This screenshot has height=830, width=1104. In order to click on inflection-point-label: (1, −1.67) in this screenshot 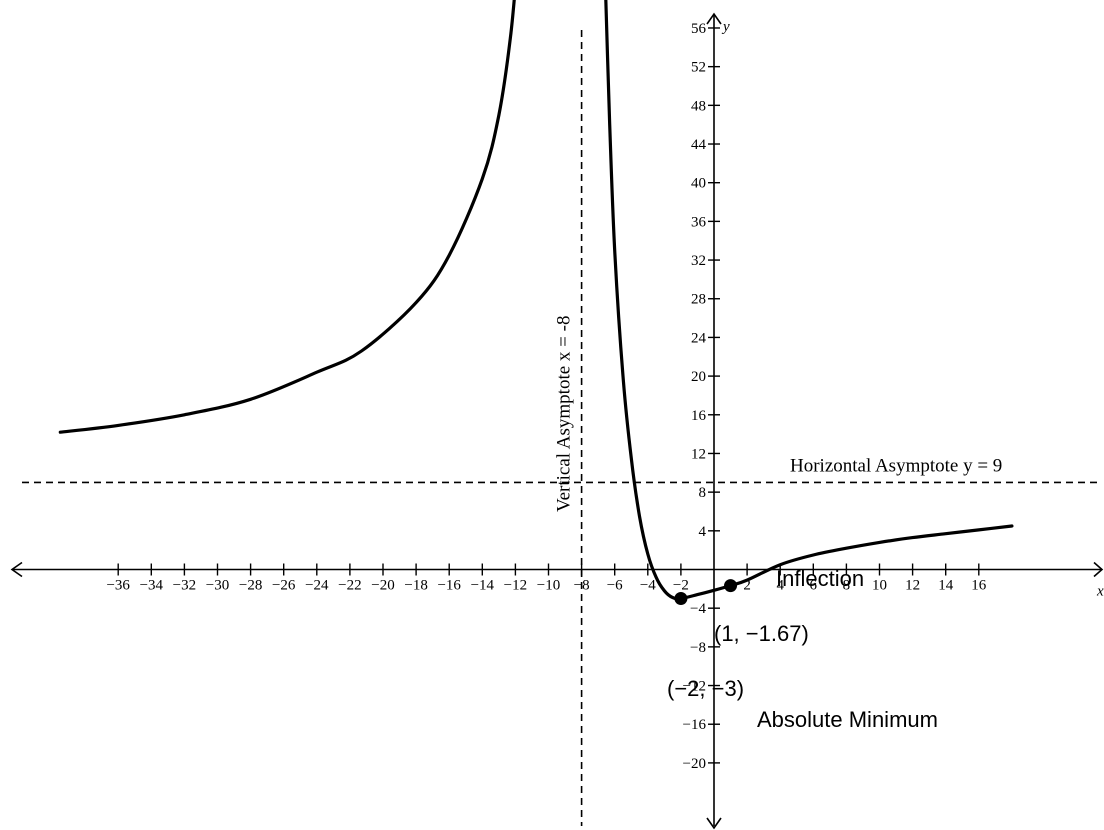, I will do `click(761, 633)`.